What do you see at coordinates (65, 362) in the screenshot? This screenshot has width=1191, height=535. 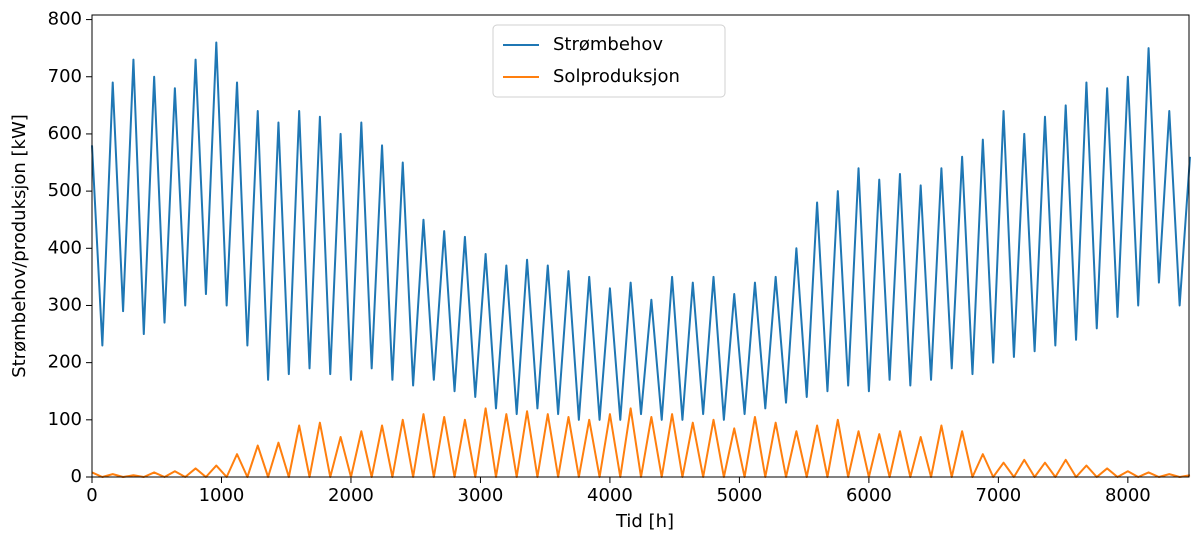 I see `y-tick-label: 200` at bounding box center [65, 362].